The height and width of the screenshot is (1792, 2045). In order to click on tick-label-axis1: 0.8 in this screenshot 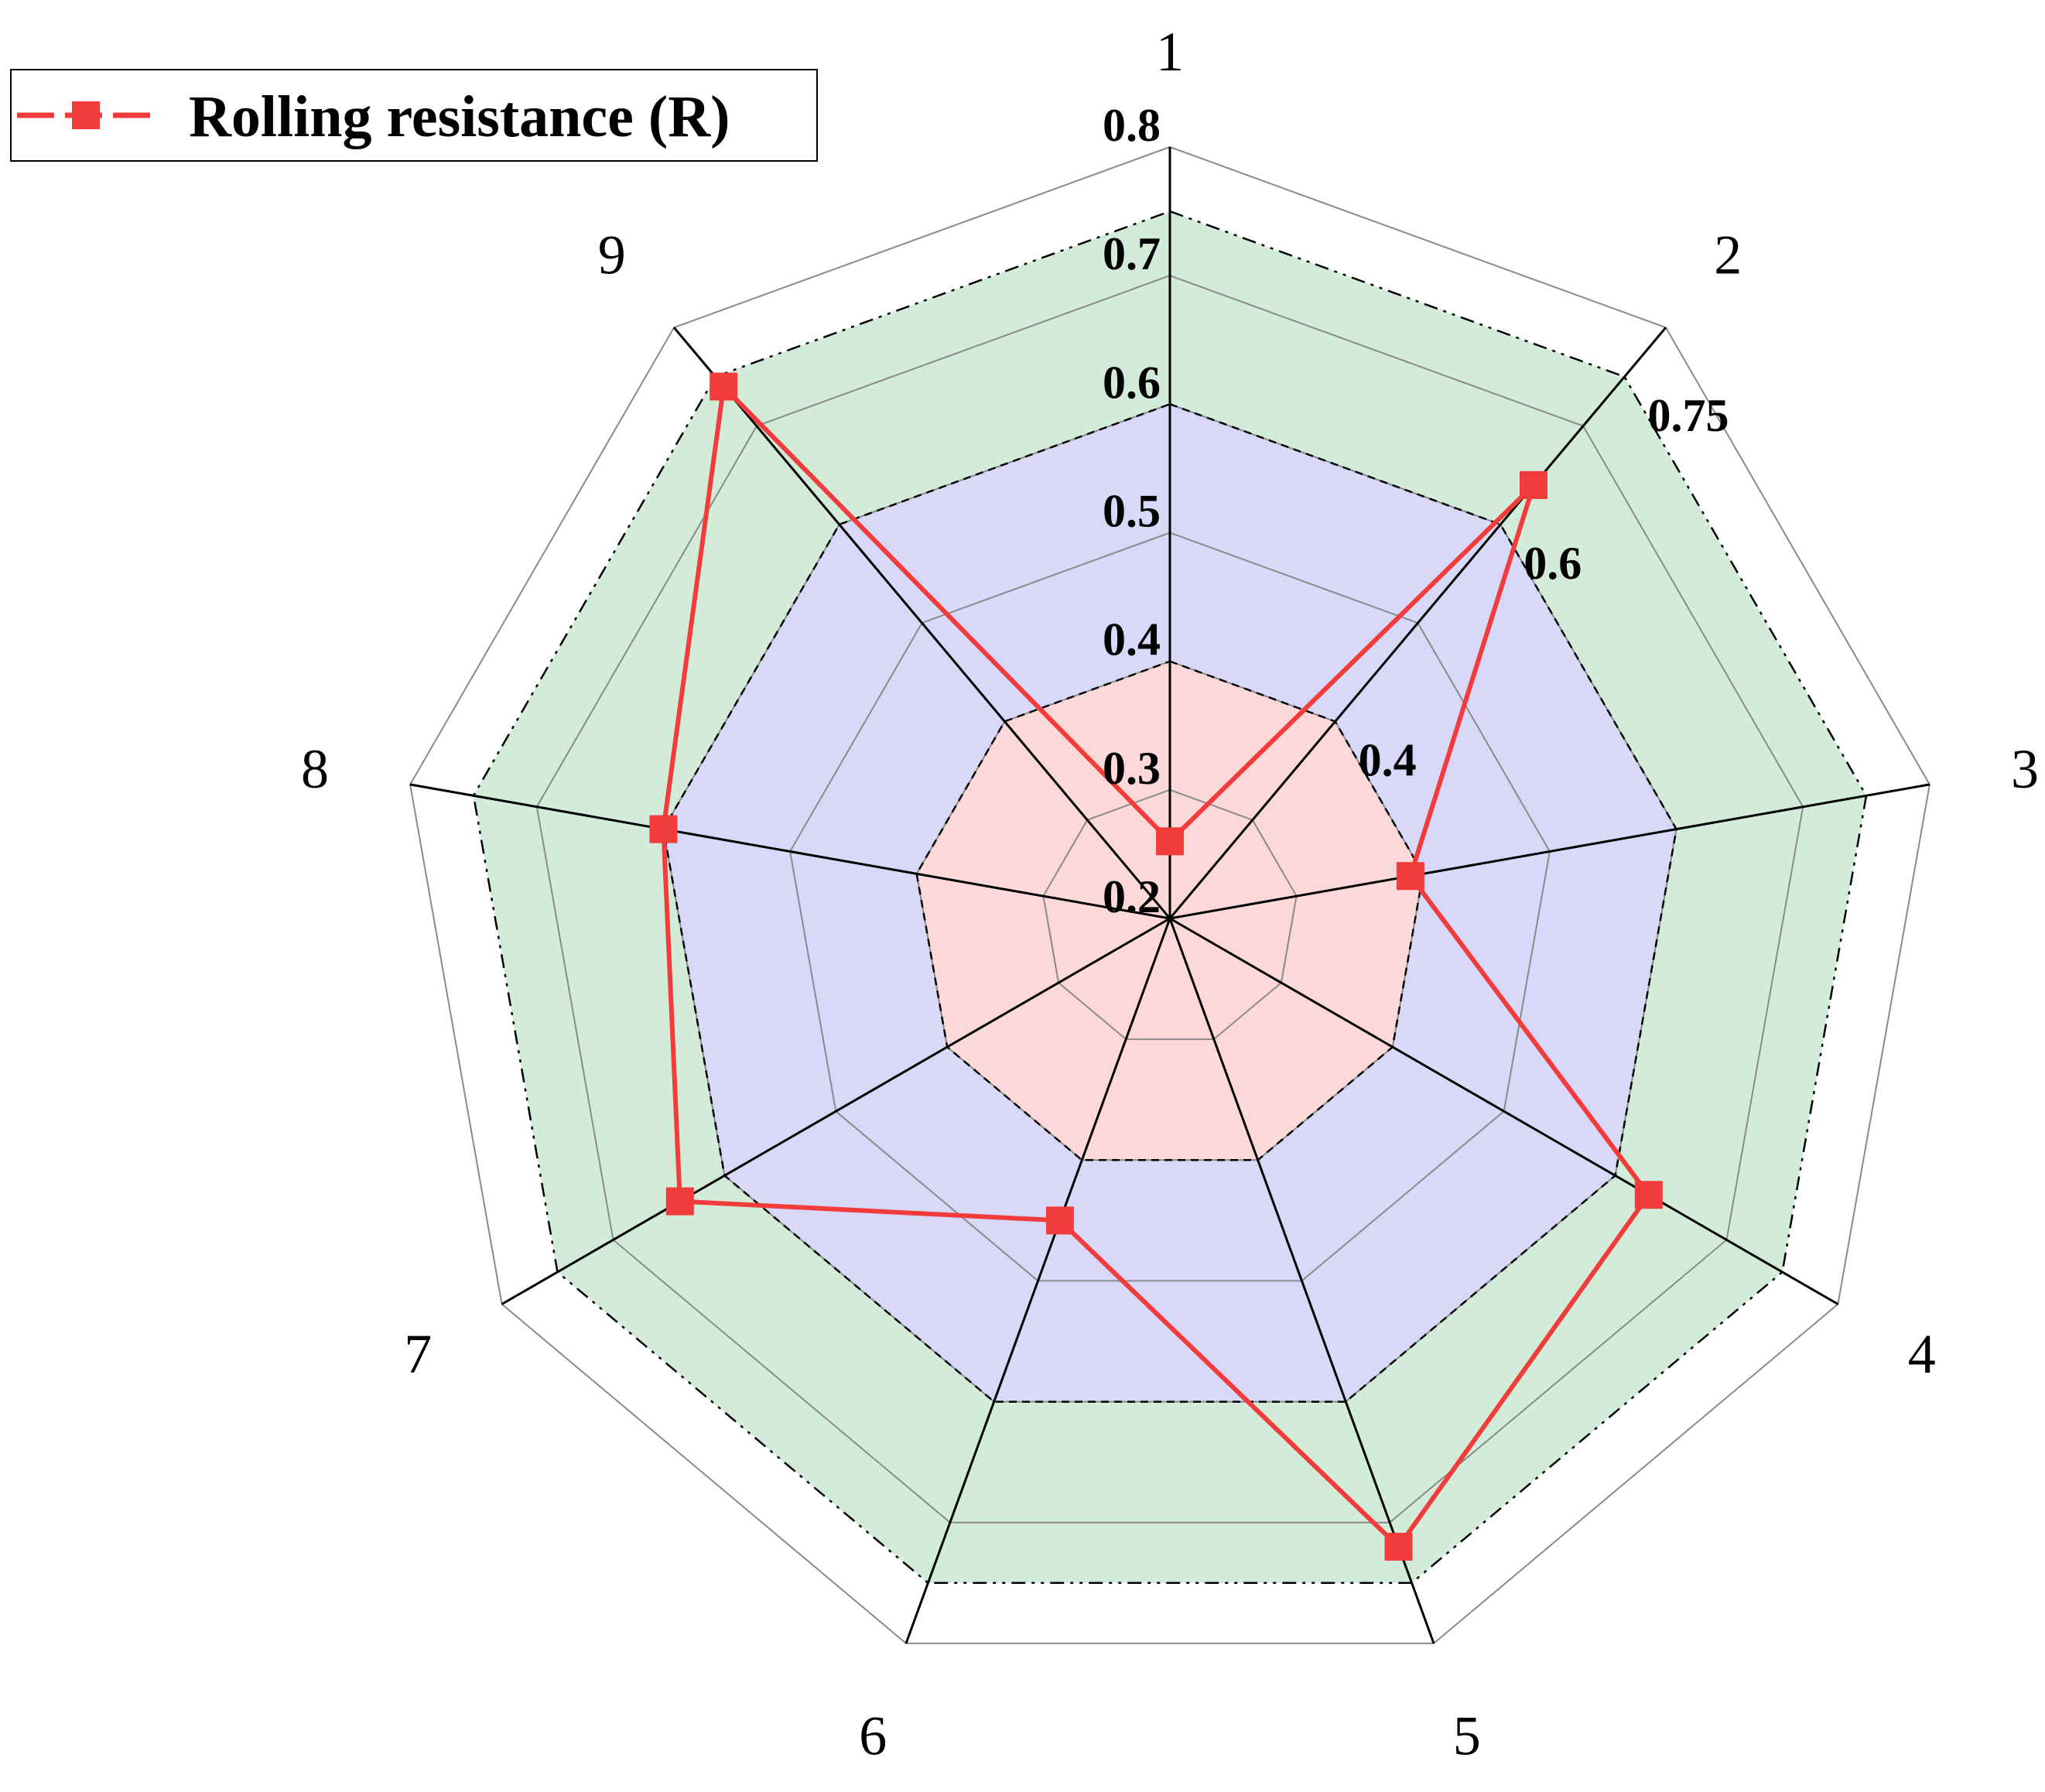, I will do `click(1132, 125)`.